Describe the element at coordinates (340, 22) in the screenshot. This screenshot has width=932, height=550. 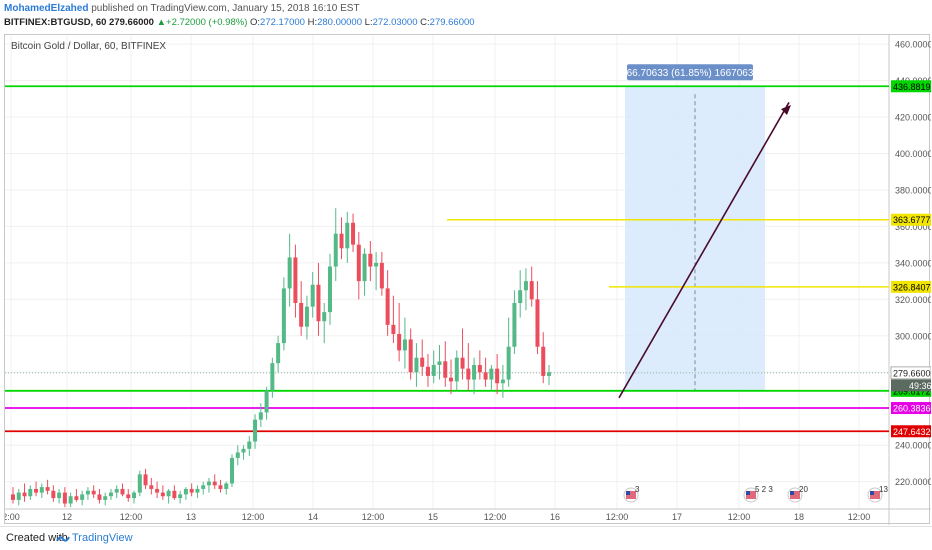
I see `high-value: 280.00000` at that location.